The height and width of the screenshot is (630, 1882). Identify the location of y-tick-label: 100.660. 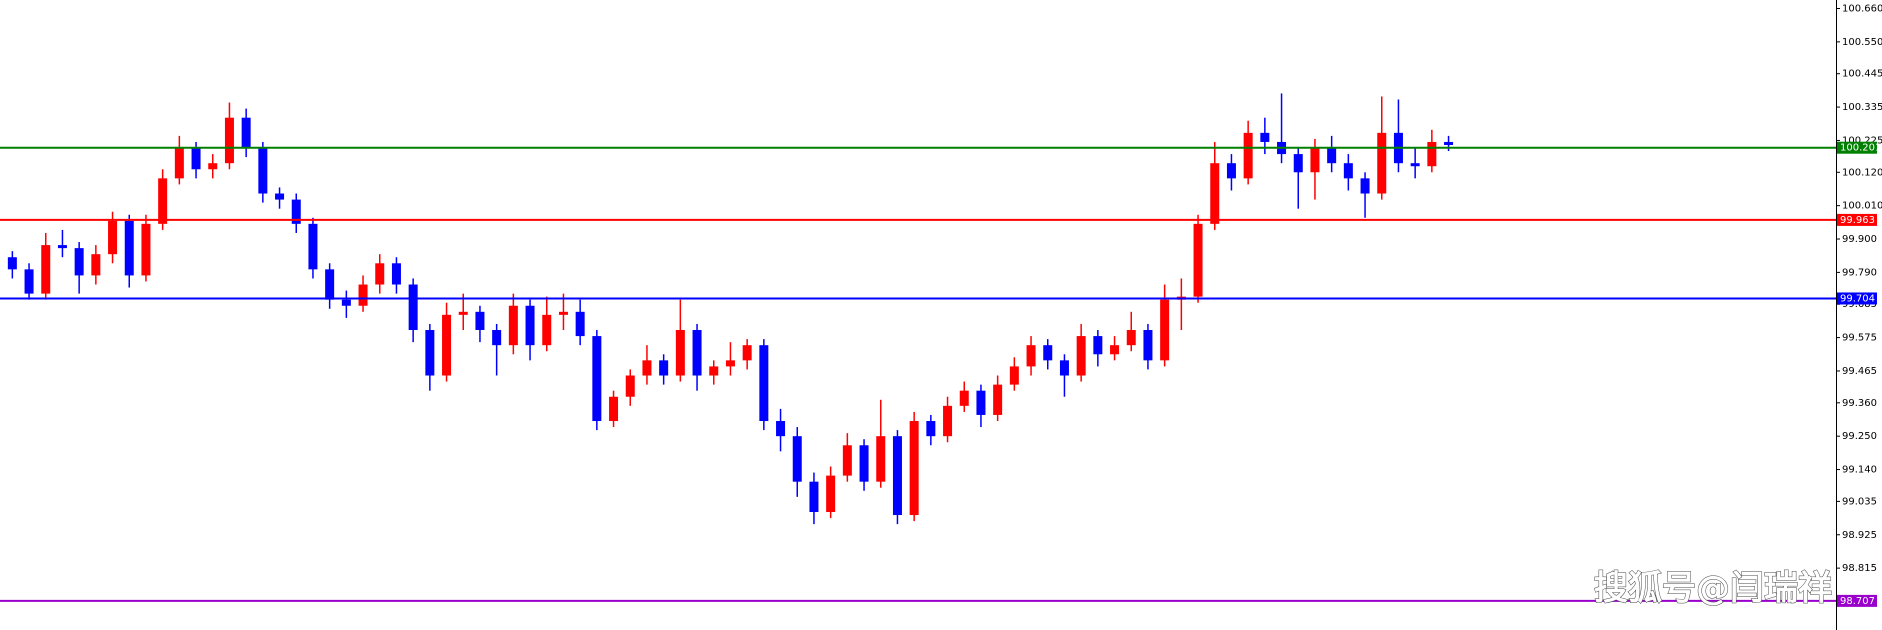
(1862, 8).